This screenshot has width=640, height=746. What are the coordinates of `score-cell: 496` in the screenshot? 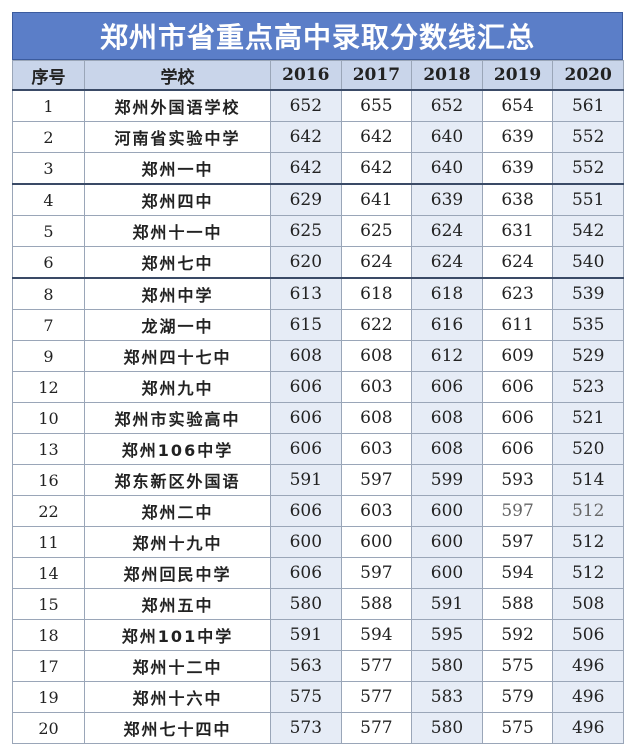 It's located at (588, 666).